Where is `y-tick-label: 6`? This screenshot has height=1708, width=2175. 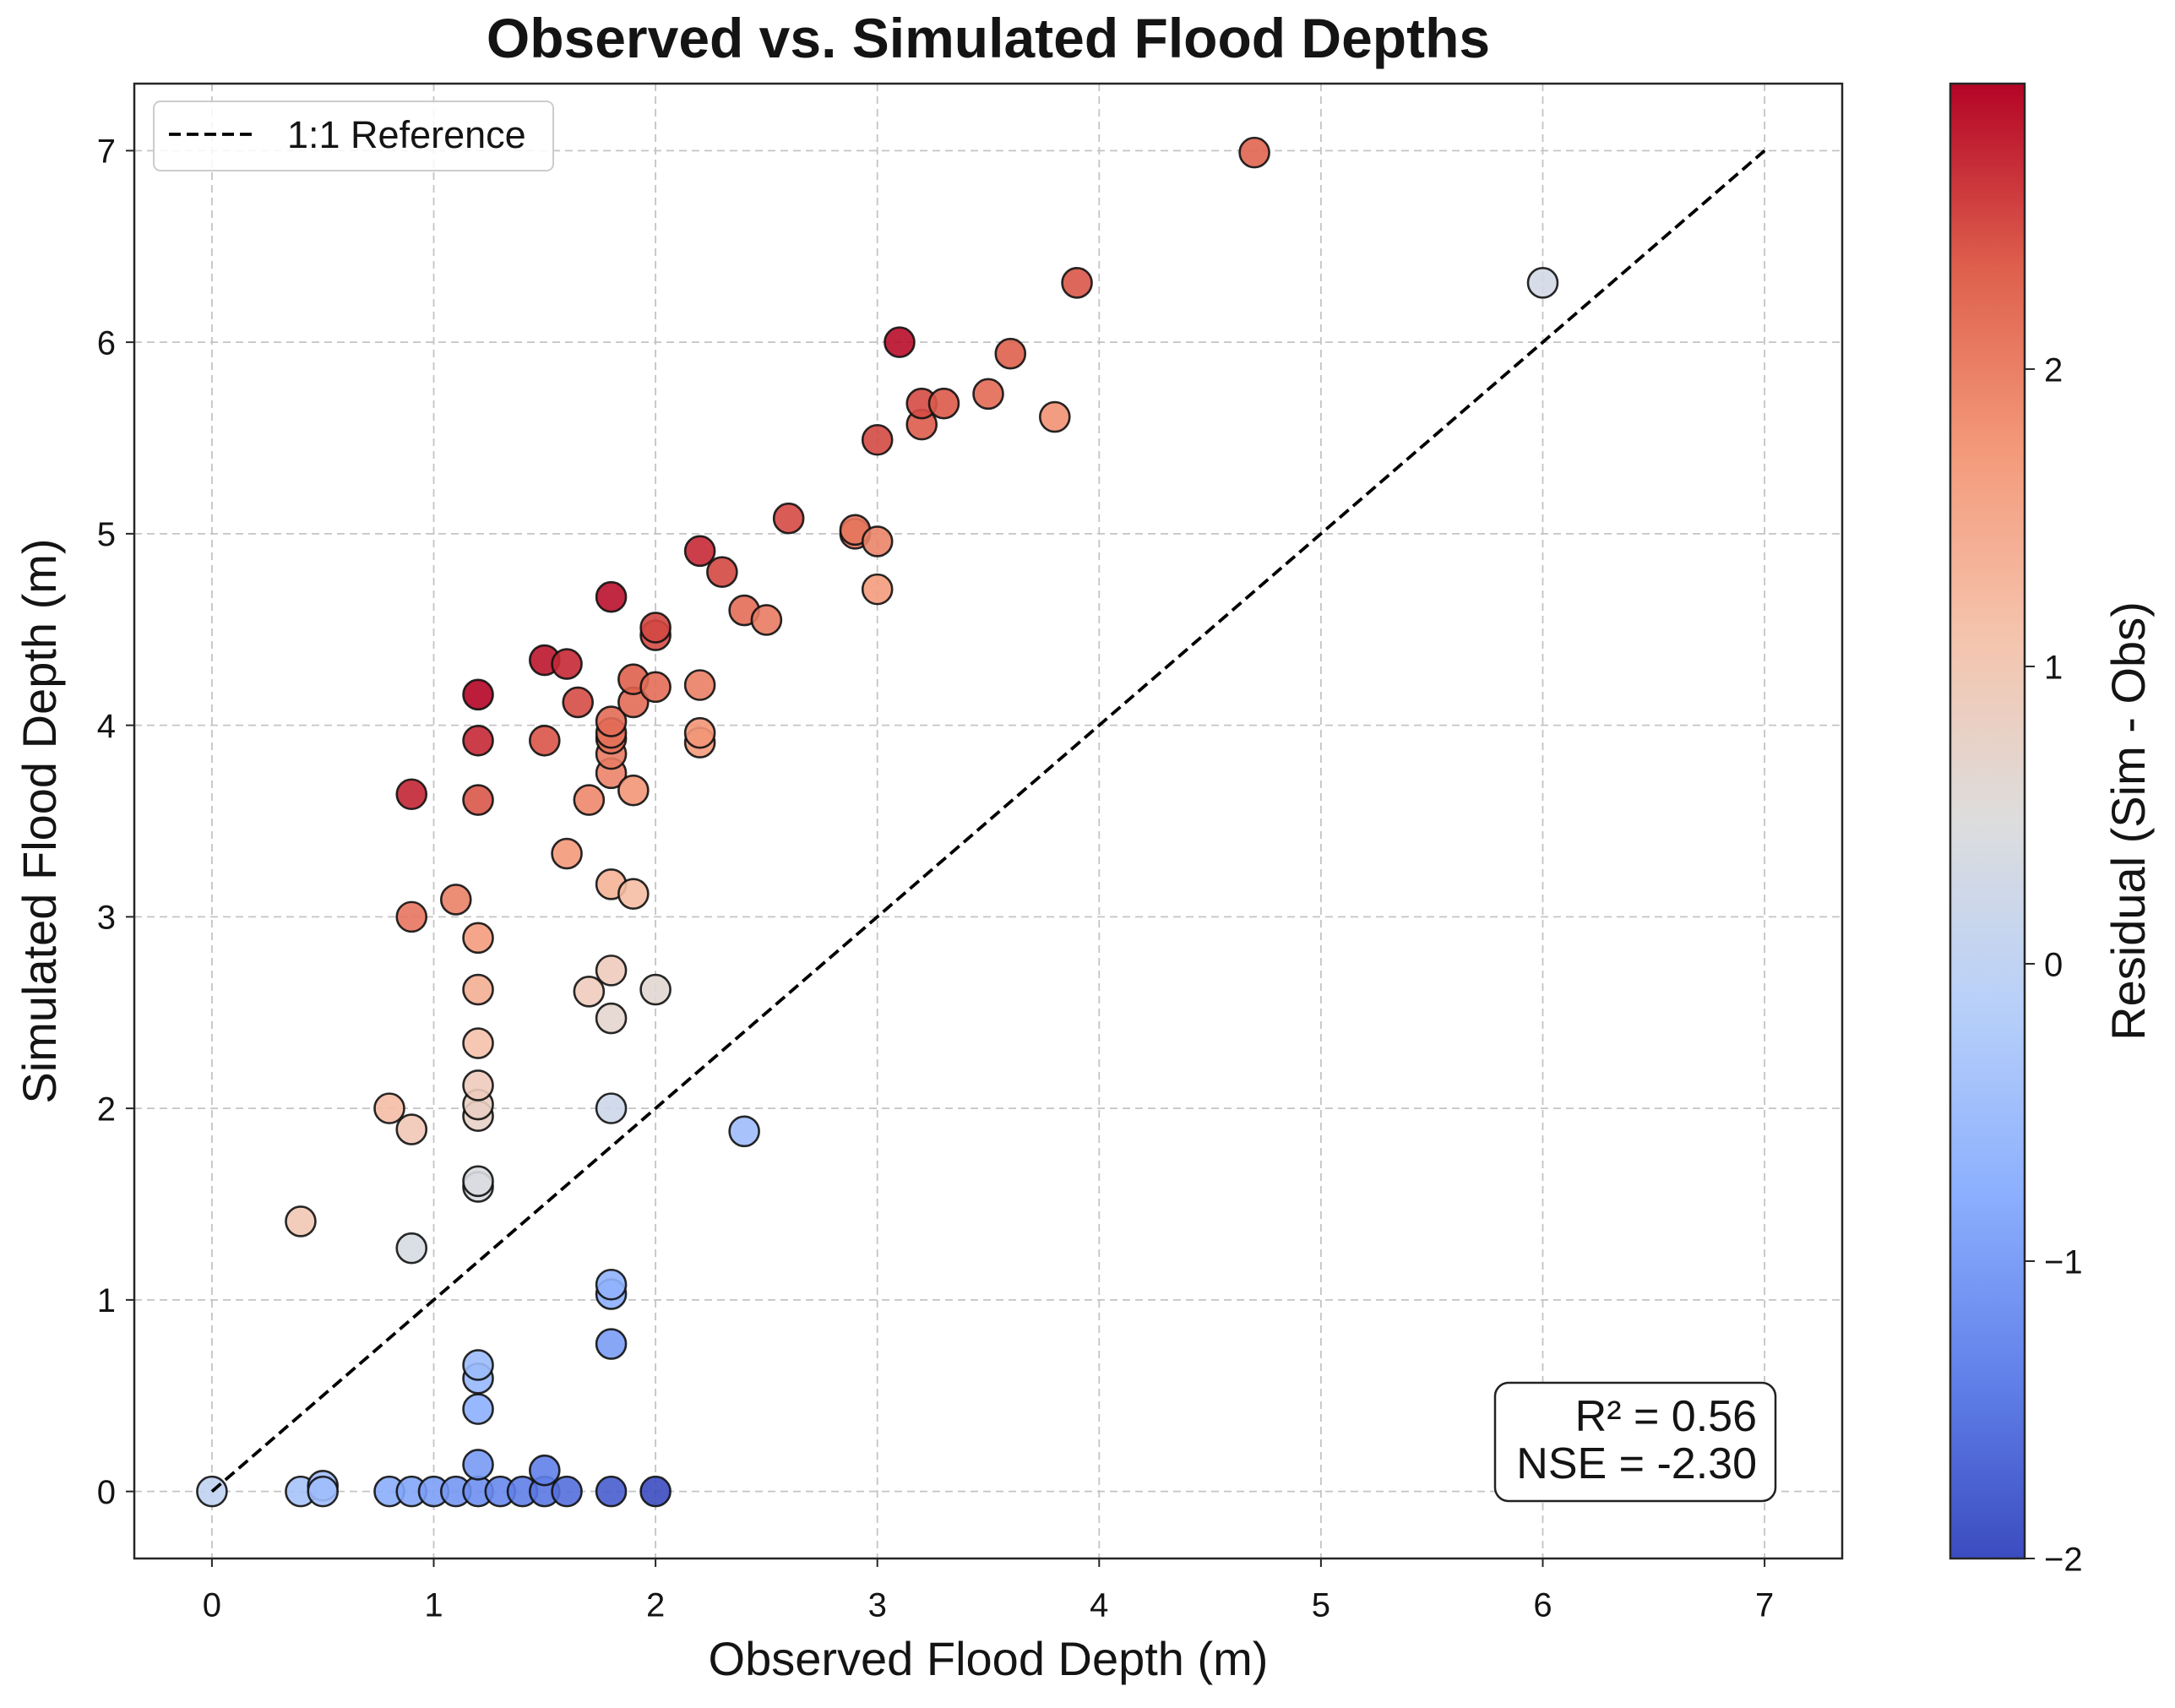 y-tick-label: 6 is located at coordinates (106, 343).